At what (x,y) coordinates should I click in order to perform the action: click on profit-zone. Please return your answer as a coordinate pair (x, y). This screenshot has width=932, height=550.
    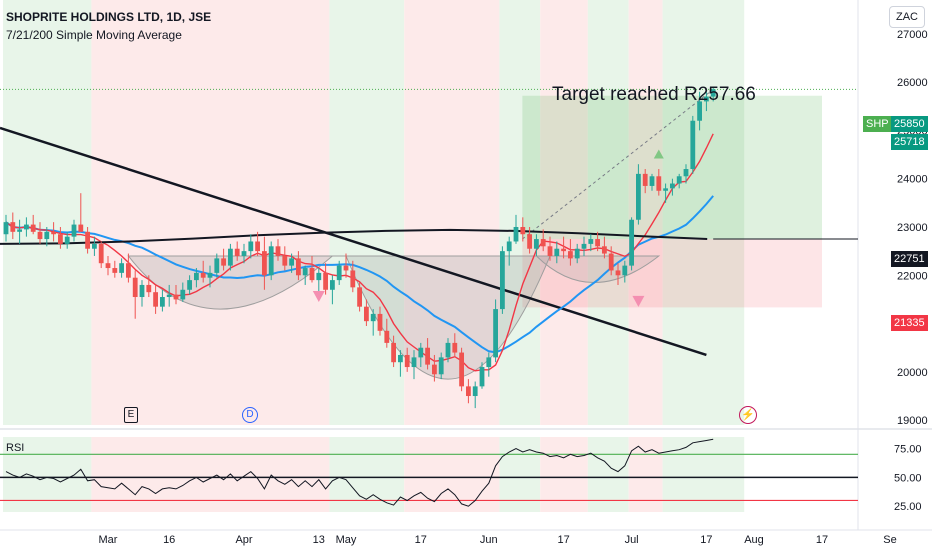
    Looking at the image, I should click on (672, 167).